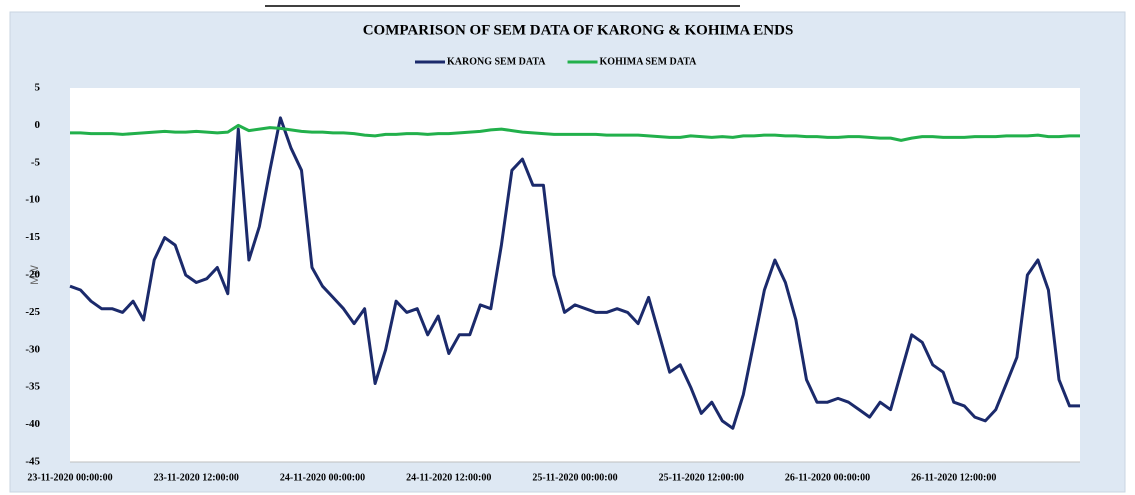 The height and width of the screenshot is (495, 1135). Describe the element at coordinates (38, 88) in the screenshot. I see `y-tick-label: 5` at that location.